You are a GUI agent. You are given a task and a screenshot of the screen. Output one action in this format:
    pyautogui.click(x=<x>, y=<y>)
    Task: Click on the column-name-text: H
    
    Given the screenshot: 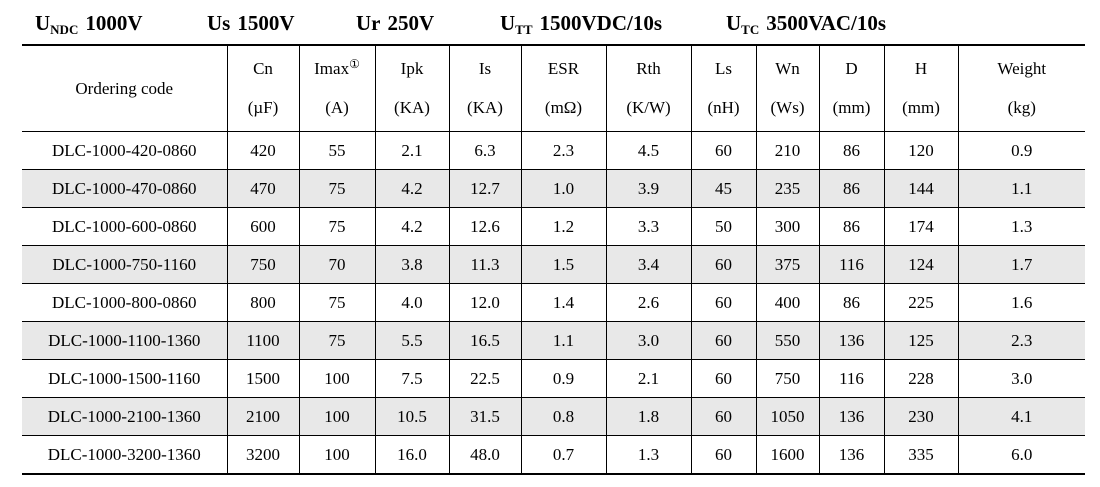 What is the action you would take?
    pyautogui.click(x=921, y=68)
    